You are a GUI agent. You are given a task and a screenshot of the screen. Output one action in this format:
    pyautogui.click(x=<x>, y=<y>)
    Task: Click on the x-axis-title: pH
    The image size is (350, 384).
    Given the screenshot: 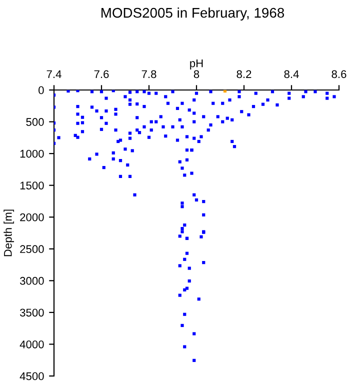 What is the action you would take?
    pyautogui.click(x=196, y=65)
    